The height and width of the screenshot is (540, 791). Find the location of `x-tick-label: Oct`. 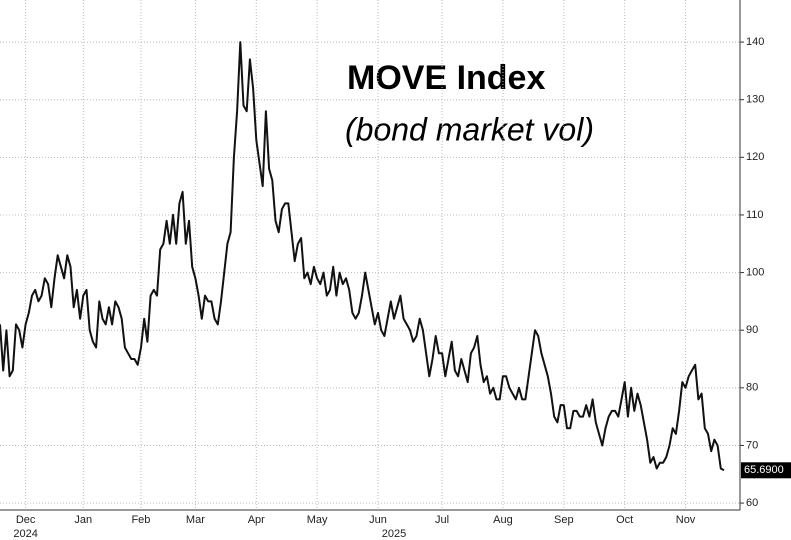

x-tick-label: Oct is located at coordinates (624, 520).